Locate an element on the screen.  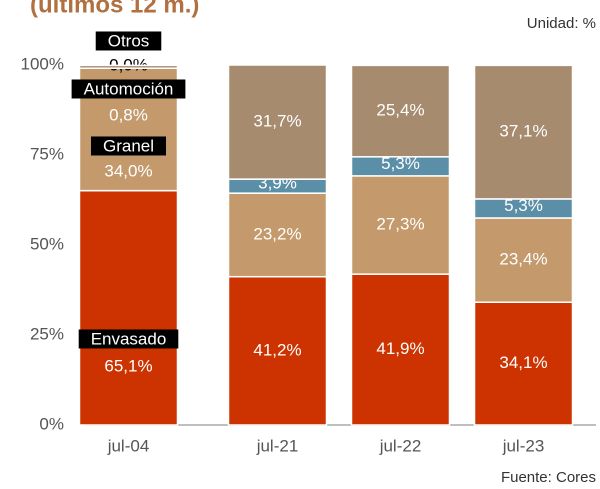
value-label: 23,4% is located at coordinates (523, 259).